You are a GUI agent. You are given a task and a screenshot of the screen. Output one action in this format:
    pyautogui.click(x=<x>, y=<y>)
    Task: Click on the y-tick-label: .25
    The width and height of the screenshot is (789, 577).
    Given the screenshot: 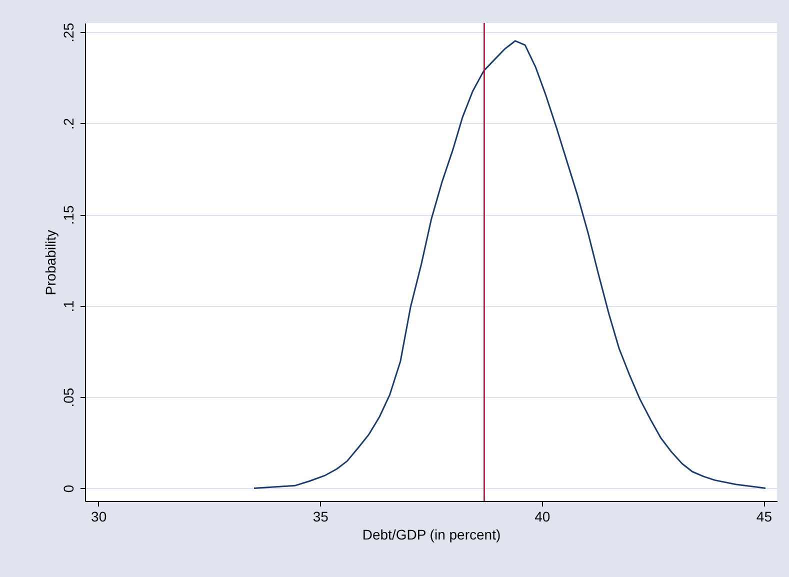 What is the action you would take?
    pyautogui.click(x=68, y=32)
    